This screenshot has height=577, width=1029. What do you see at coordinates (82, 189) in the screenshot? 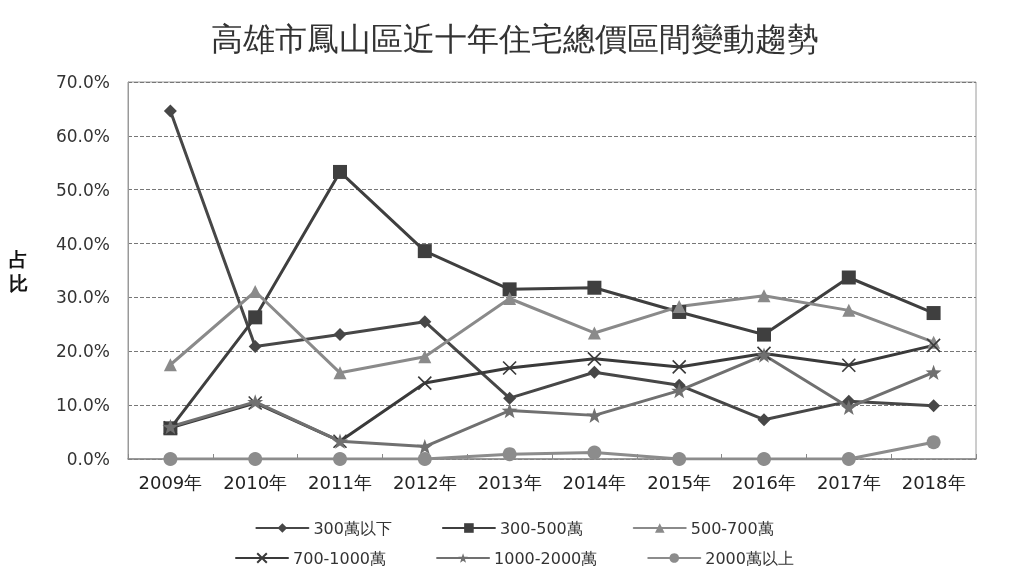
I see `y-tick-label: 50.0%` at bounding box center [82, 189].